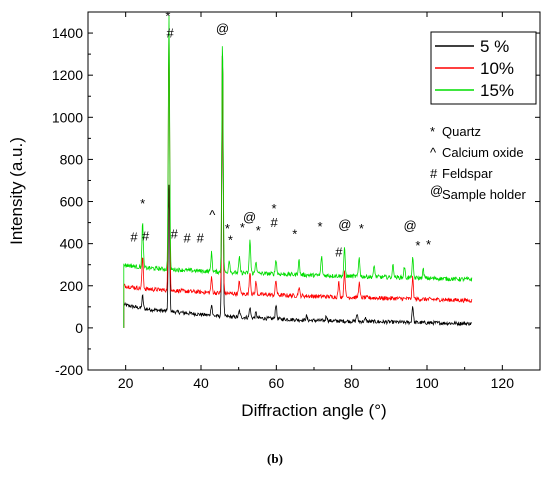 The width and height of the screenshot is (550, 480). Describe the element at coordinates (352, 383) in the screenshot. I see `x-tick-label: 80` at that location.